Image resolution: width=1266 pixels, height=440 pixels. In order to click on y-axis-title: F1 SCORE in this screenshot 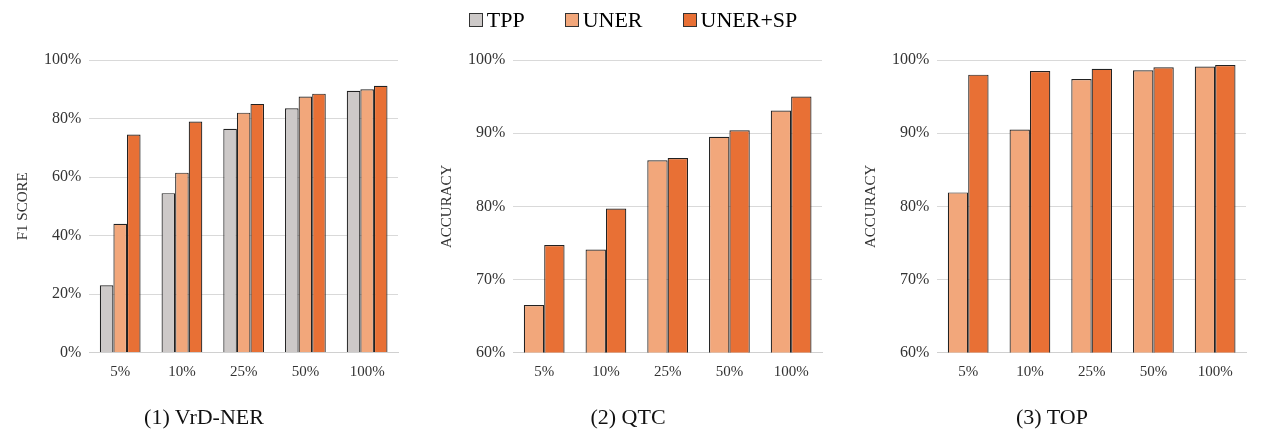, I will do `click(21, 206)`.